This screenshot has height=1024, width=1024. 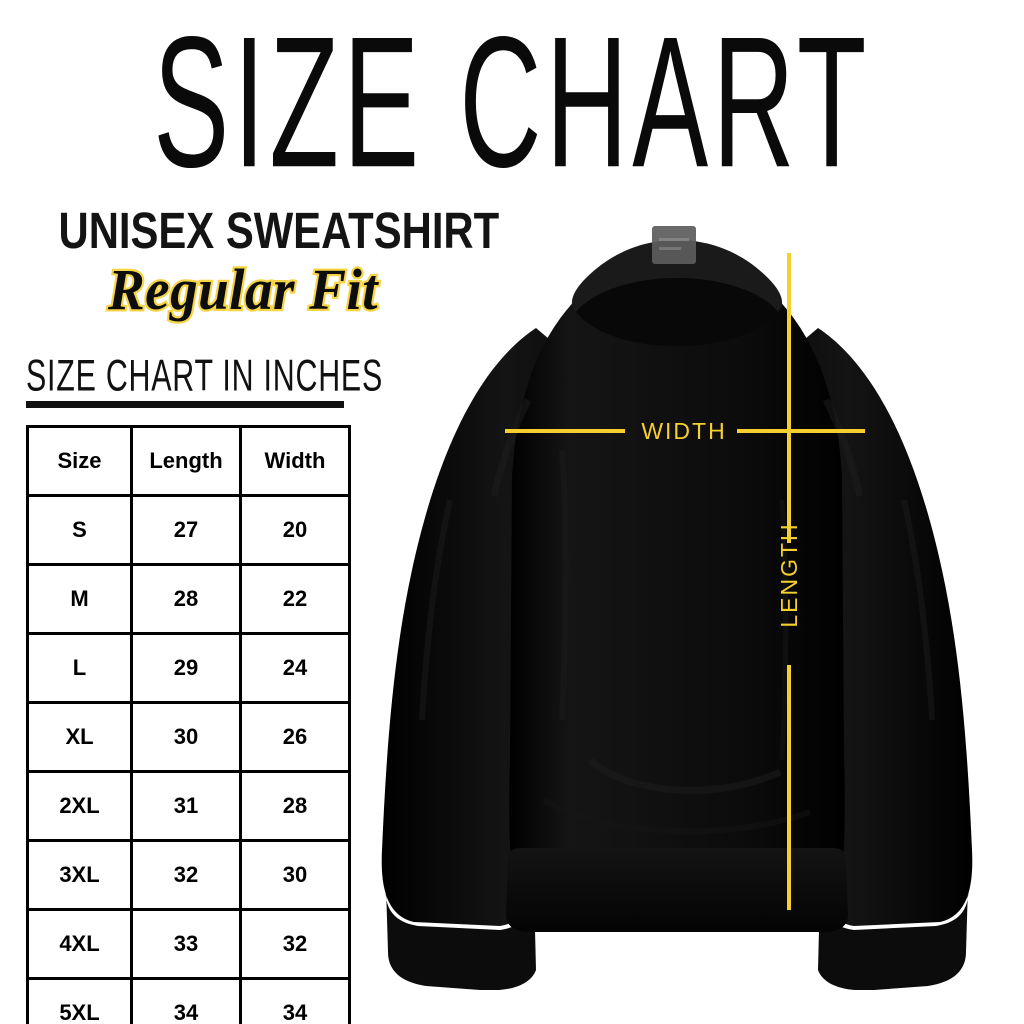 I want to click on cell-width: 34, so click(x=295, y=1000).